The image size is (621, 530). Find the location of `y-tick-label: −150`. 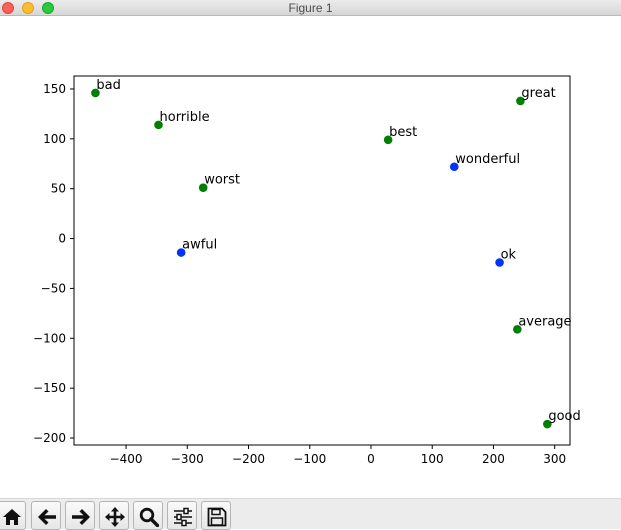

y-tick-label: −150 is located at coordinates (49, 388).